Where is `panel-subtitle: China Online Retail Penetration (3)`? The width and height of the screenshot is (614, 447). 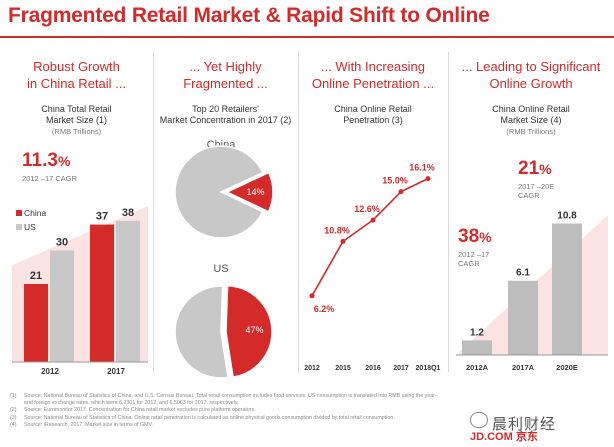 panel-subtitle: China Online Retail Penetration (3) is located at coordinates (373, 114).